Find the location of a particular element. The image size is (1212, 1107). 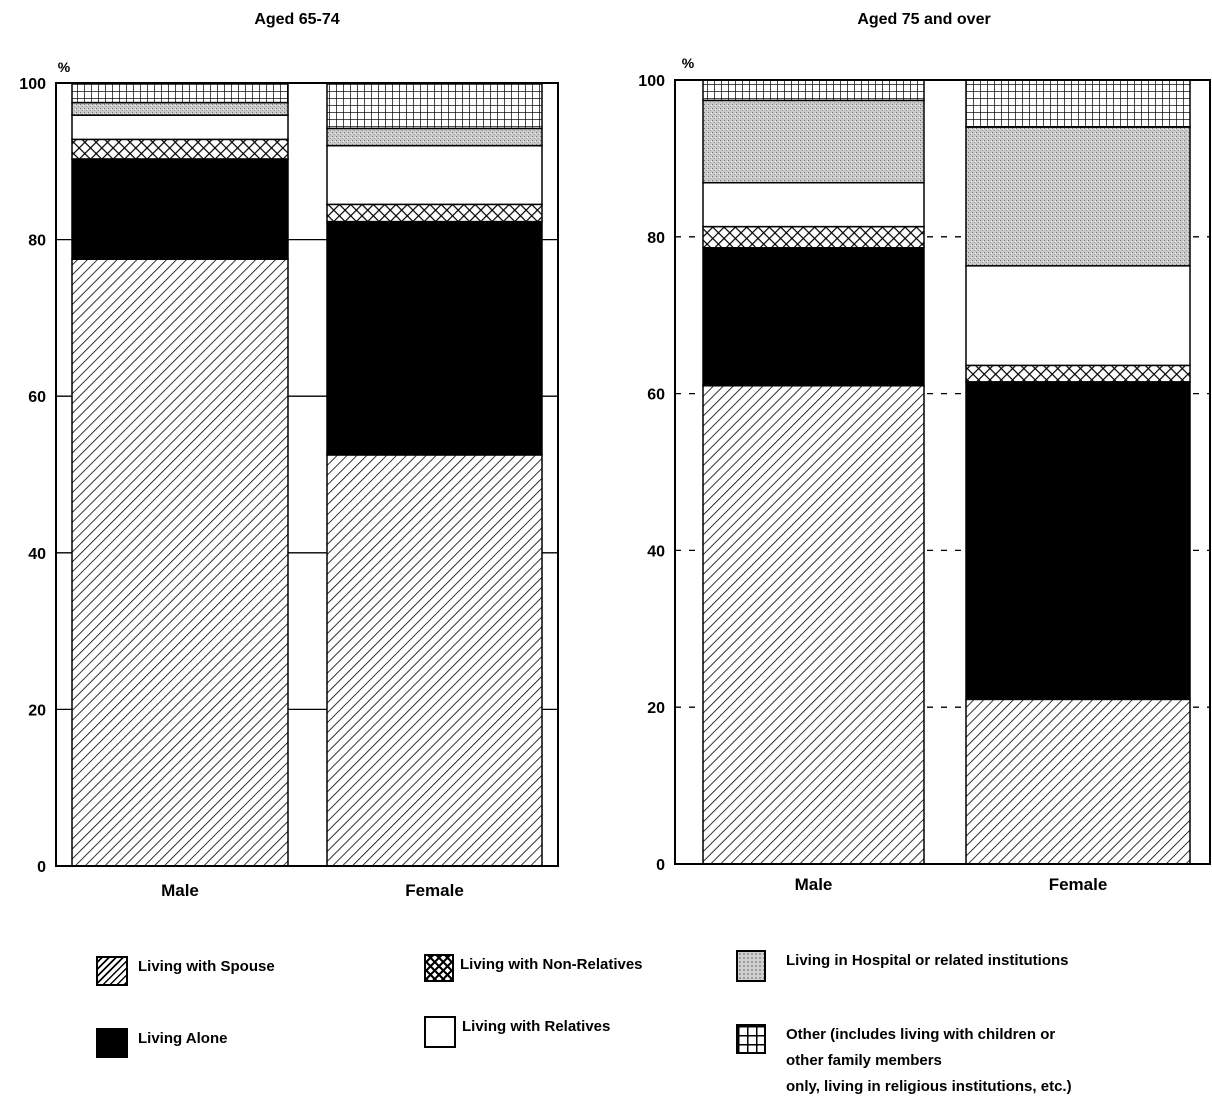

chart-title: Aged 65-74 is located at coordinates (296, 19).